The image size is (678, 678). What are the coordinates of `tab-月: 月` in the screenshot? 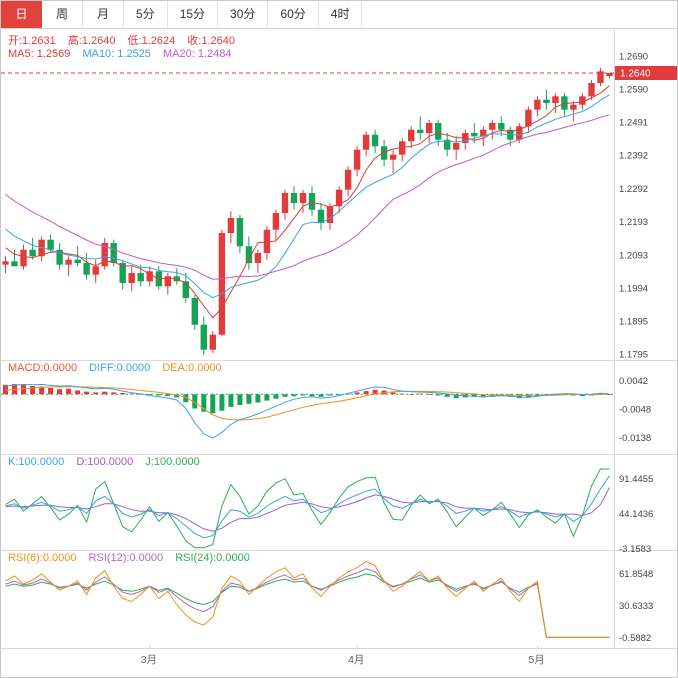 It's located at (103, 14).